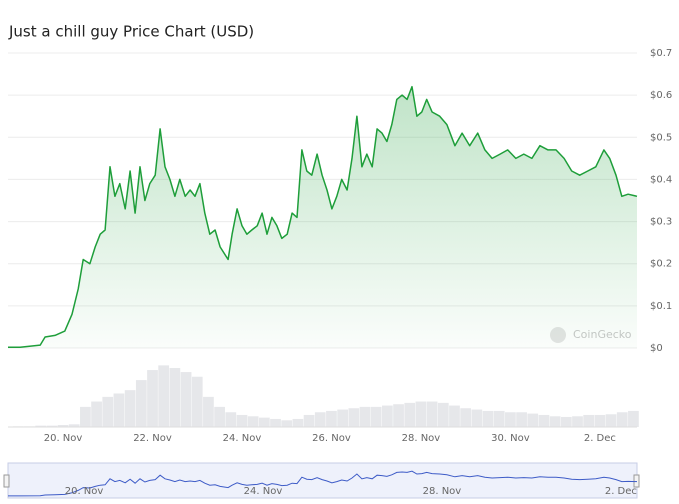 This screenshot has height=504, width=679. Describe the element at coordinates (152, 438) in the screenshot. I see `x-tick-label: 22. Nov` at that location.